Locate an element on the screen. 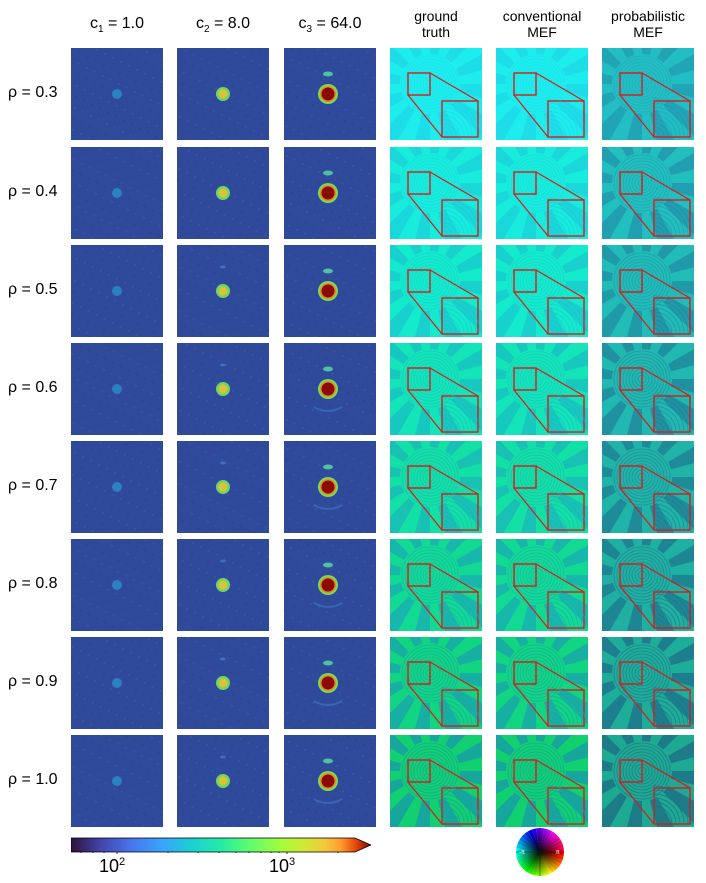 The height and width of the screenshot is (883, 706). row-label-2: ρ = 0.5 is located at coordinates (33, 289).